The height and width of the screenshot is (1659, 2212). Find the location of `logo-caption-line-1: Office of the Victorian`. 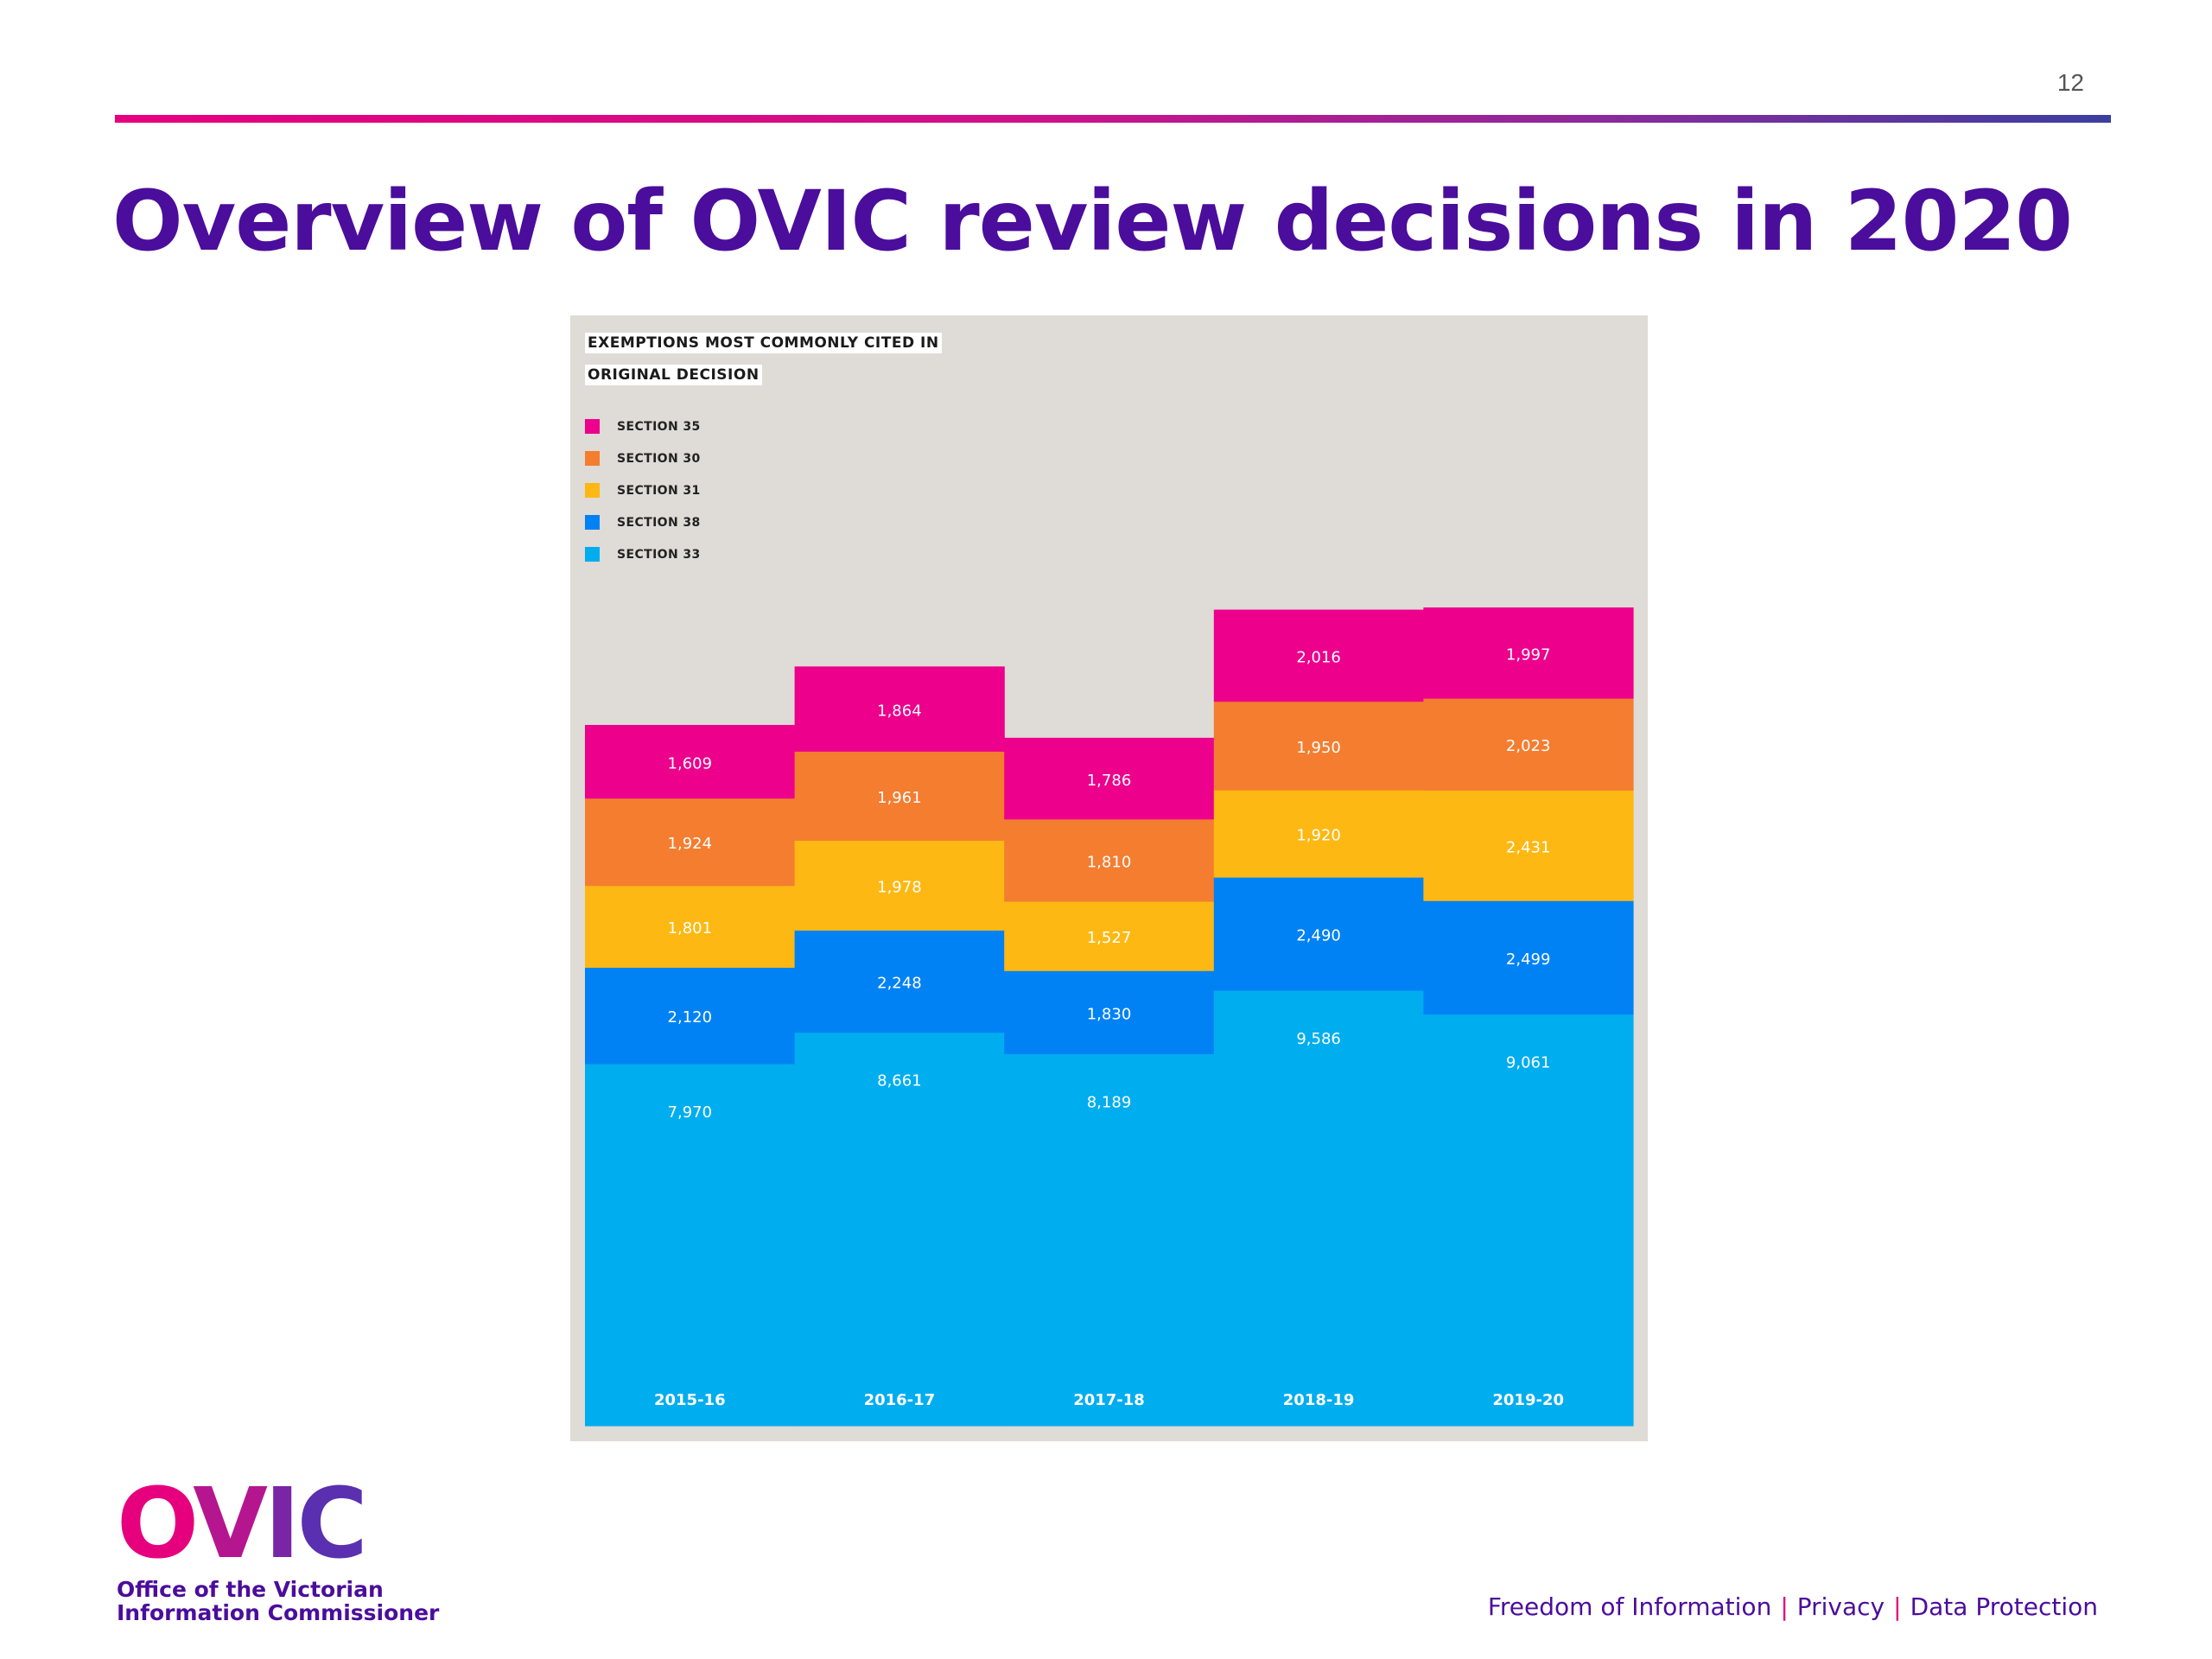

logo-caption-line-1: Office of the Victorian is located at coordinates (250, 1589).